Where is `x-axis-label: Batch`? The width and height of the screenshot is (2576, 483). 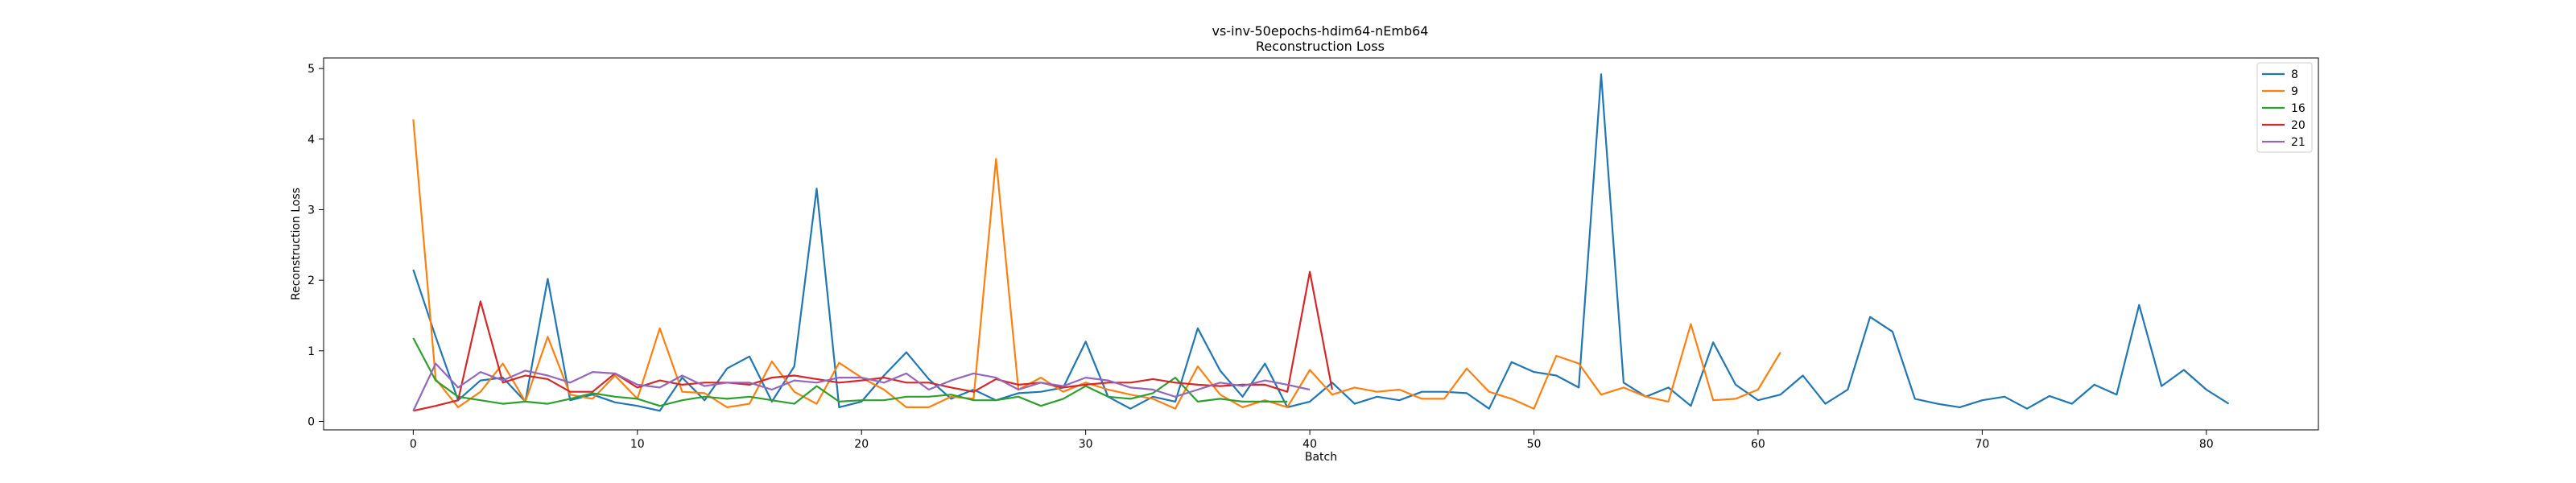
x-axis-label: Batch is located at coordinates (1321, 457).